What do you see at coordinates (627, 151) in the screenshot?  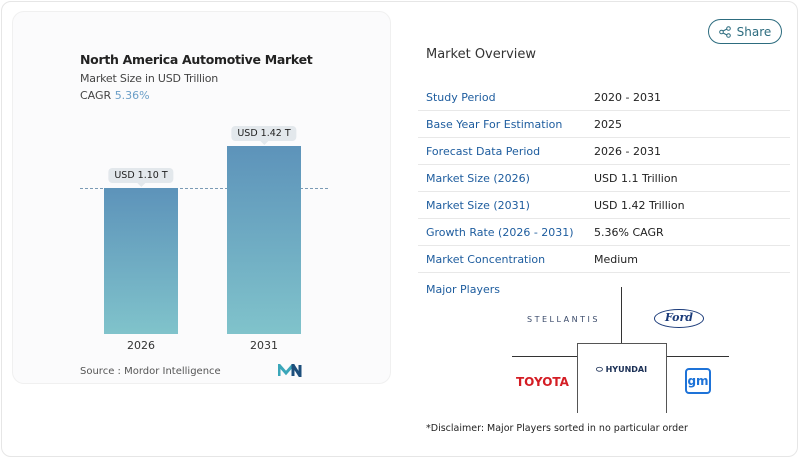 I see `row-value: 2026 - 2031` at bounding box center [627, 151].